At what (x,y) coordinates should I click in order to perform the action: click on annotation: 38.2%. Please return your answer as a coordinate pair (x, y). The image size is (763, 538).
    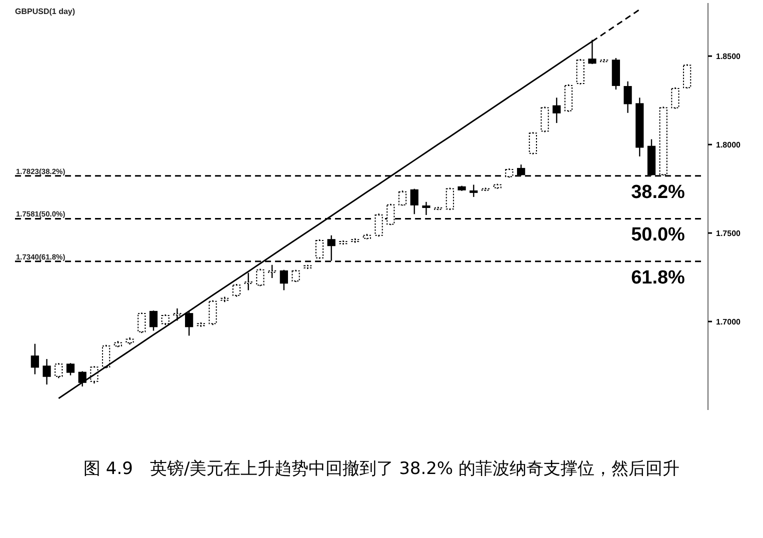
    Looking at the image, I should click on (658, 192).